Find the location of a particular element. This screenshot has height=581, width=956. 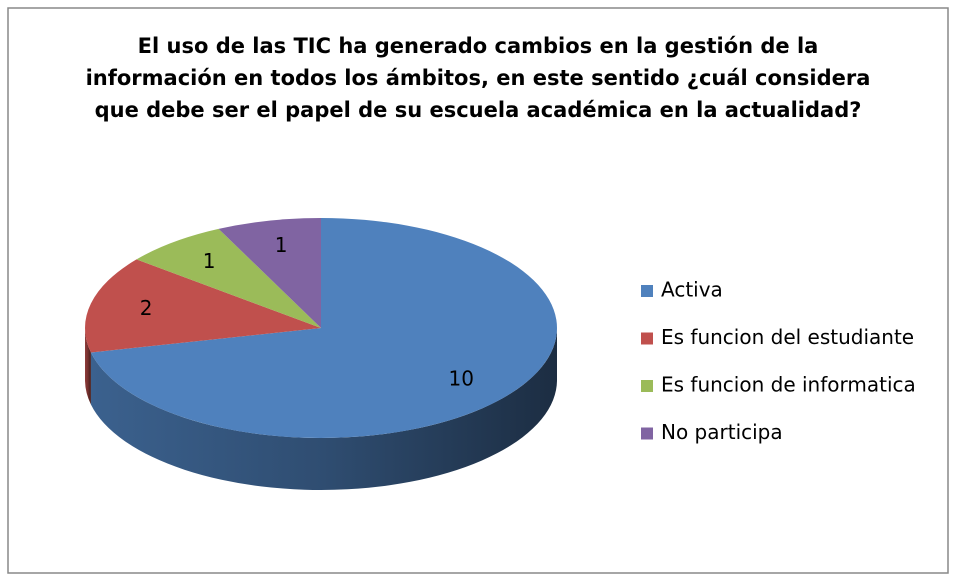

data-label: 2 is located at coordinates (146, 308).